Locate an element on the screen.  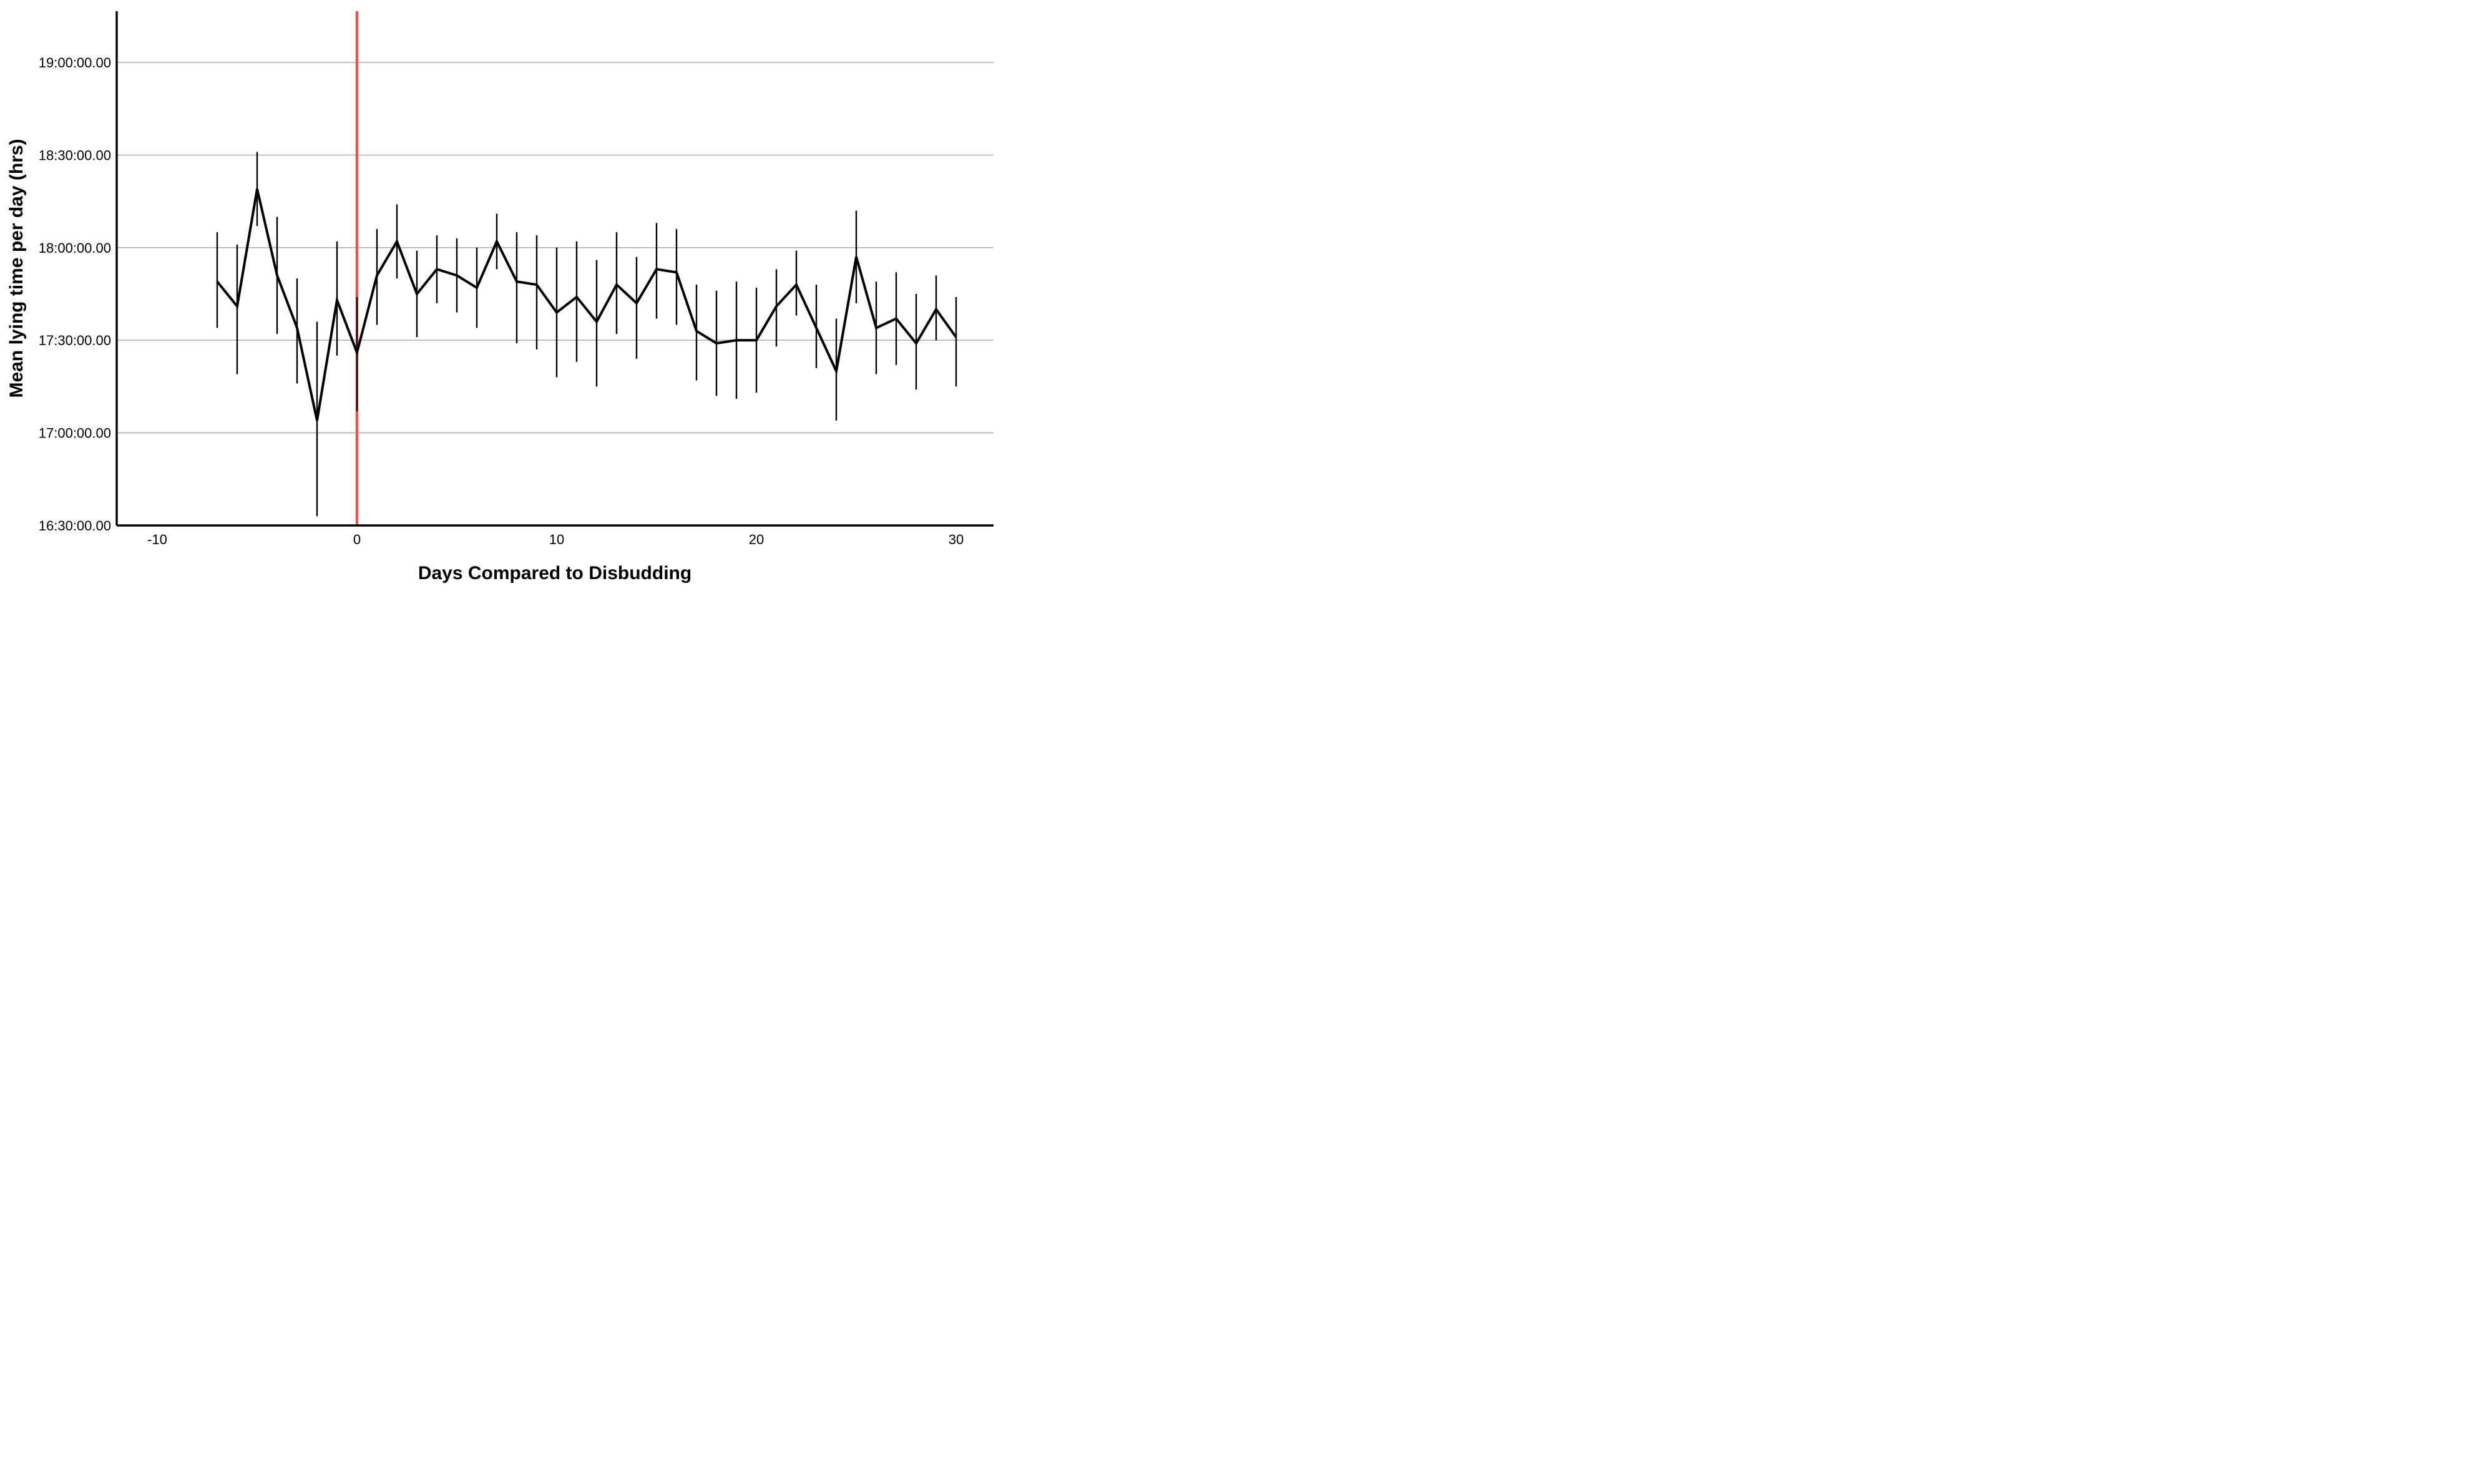
data-line-group is located at coordinates (586, 304).